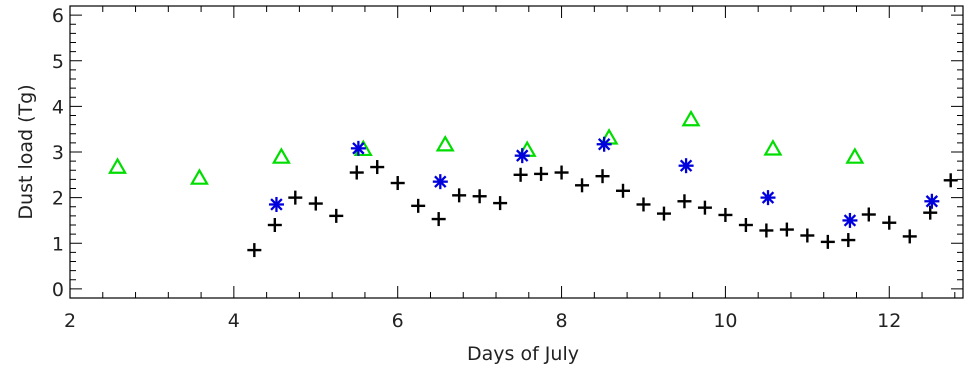  Describe the element at coordinates (70, 321) in the screenshot. I see `x-tick-label: 2` at that location.